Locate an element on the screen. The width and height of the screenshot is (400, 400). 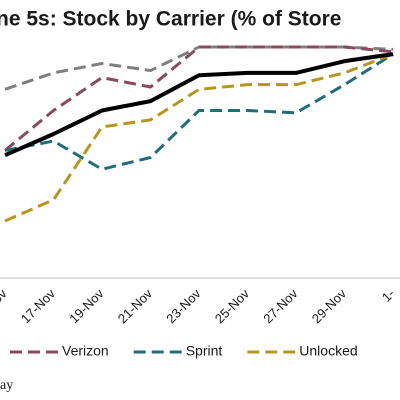
x-tick-label: Nov is located at coordinates (5, 299).